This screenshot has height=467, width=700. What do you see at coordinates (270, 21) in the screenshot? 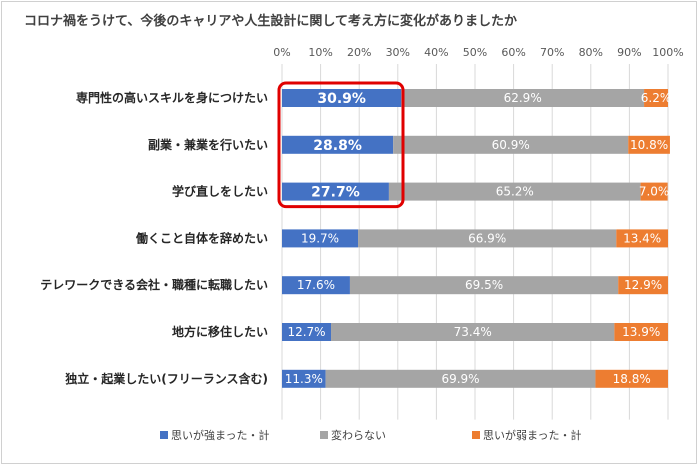
I see `chart-title: コロナ禍をうけて、今後のキャリアや人生設計に関して考え方に変化がありましたか` at bounding box center [270, 21].